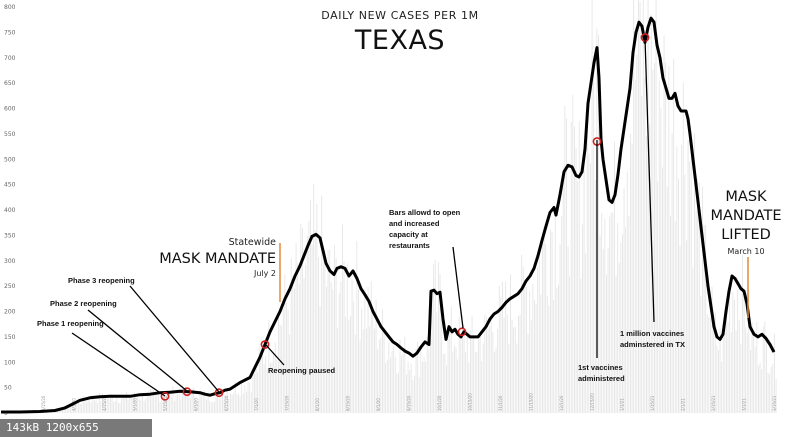 The image size is (800, 437). Describe the element at coordinates (302, 370) in the screenshot. I see `paused-label: Reopening paused` at that location.